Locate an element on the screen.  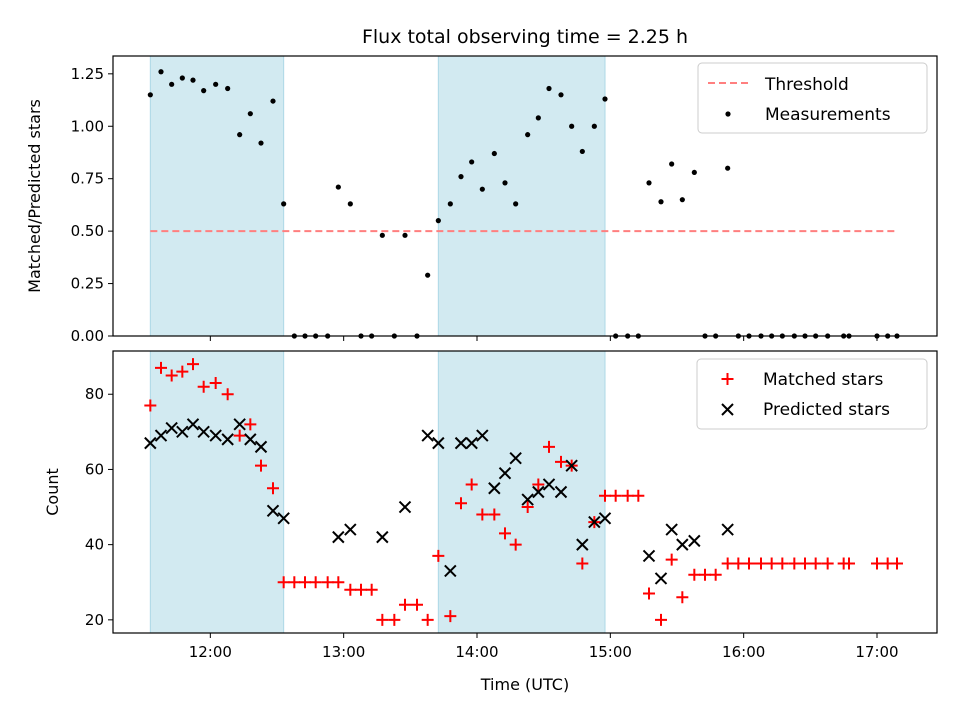
bot-y-tick-label-2: 60 is located at coordinates (94, 469).